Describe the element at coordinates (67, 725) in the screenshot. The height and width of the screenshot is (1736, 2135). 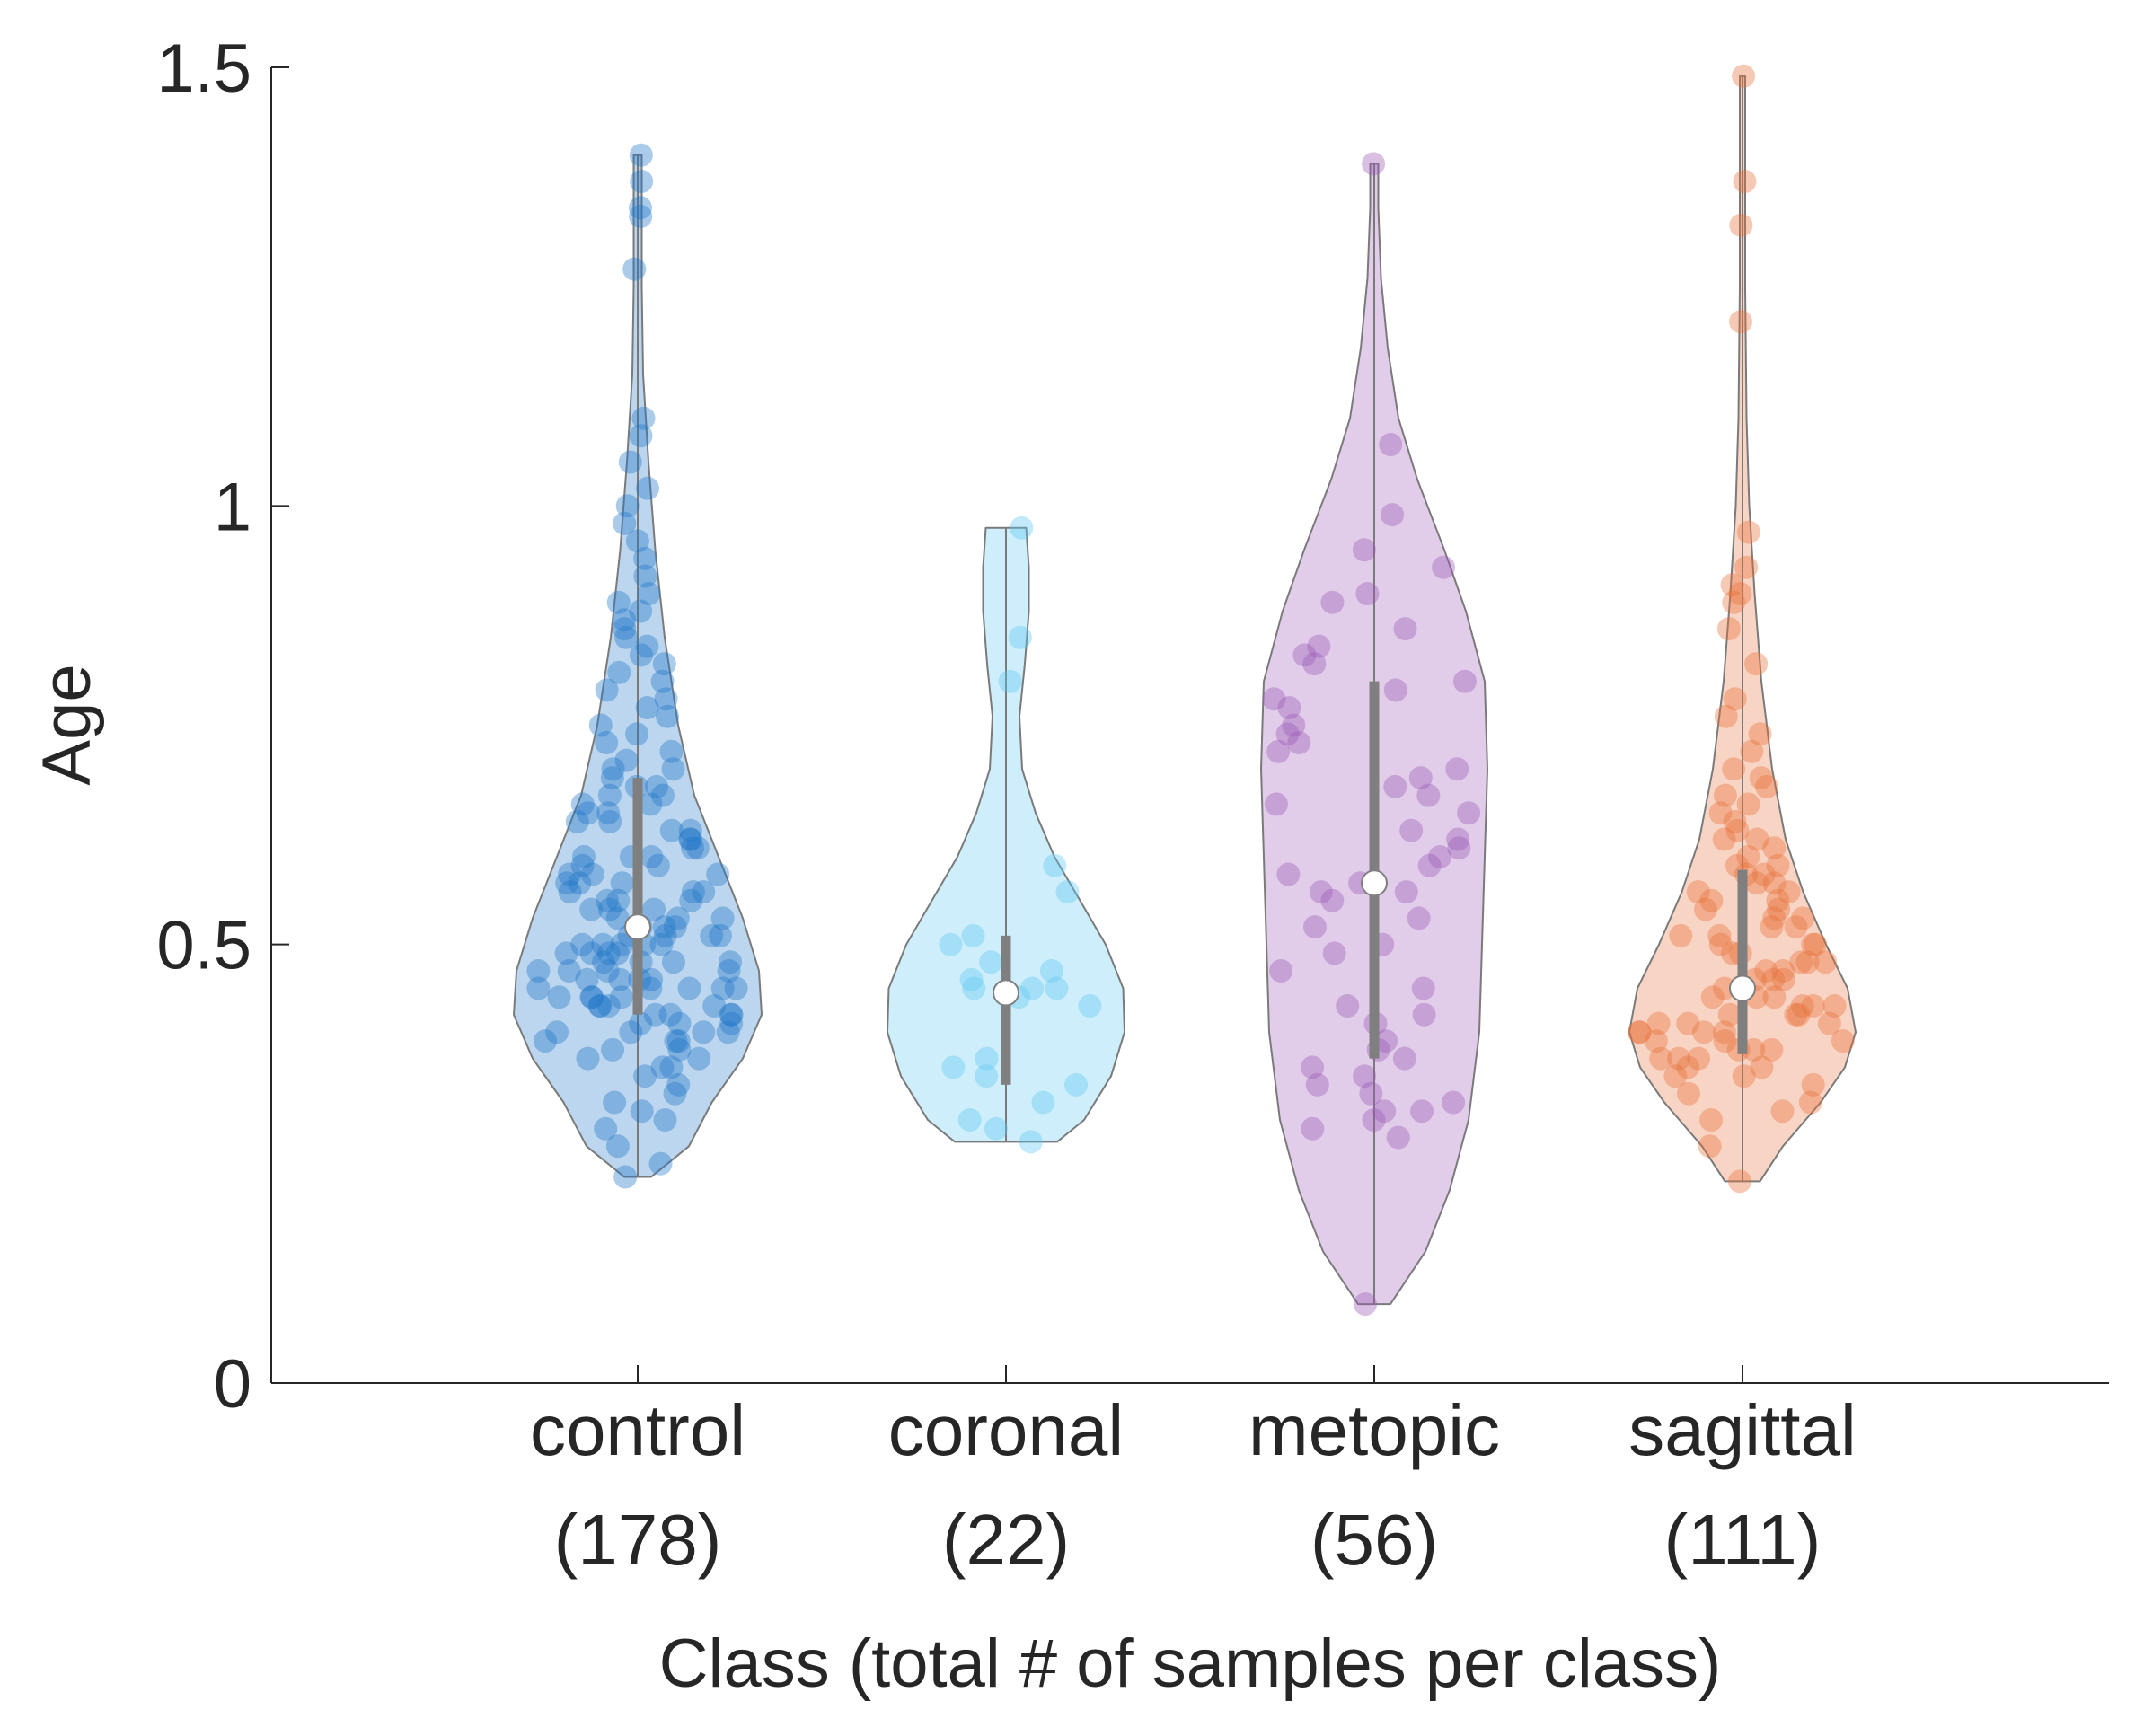
I see `y-axis-label: Age` at that location.